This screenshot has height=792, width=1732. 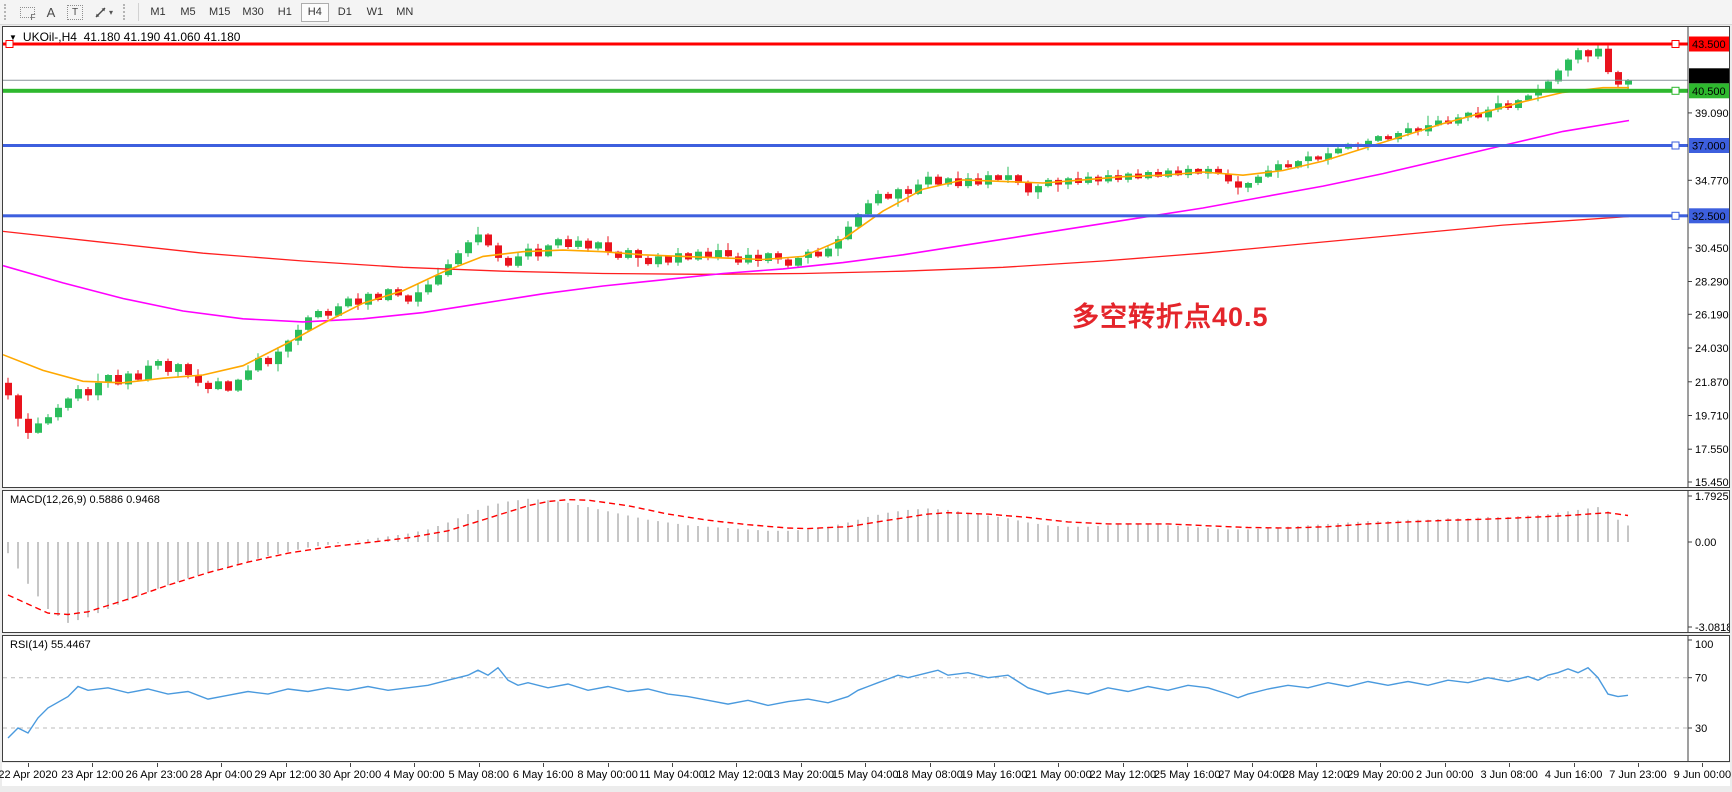 I want to click on hline-37.000, so click(x=845, y=145).